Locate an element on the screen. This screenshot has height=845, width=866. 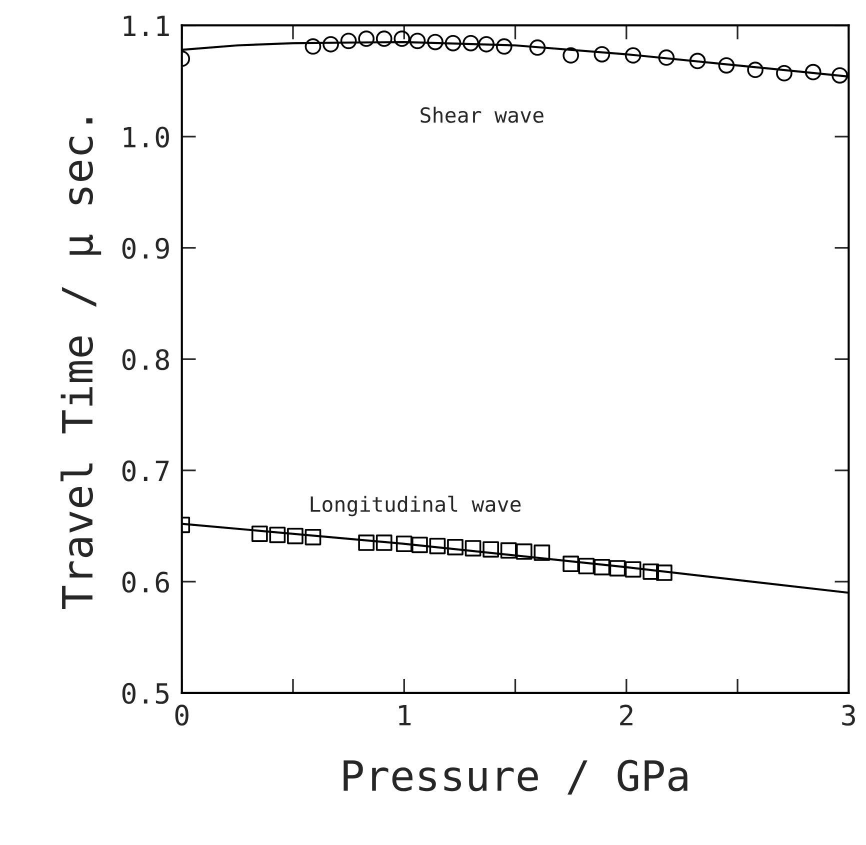
y-tick-label: 1.0 is located at coordinates (146, 137).